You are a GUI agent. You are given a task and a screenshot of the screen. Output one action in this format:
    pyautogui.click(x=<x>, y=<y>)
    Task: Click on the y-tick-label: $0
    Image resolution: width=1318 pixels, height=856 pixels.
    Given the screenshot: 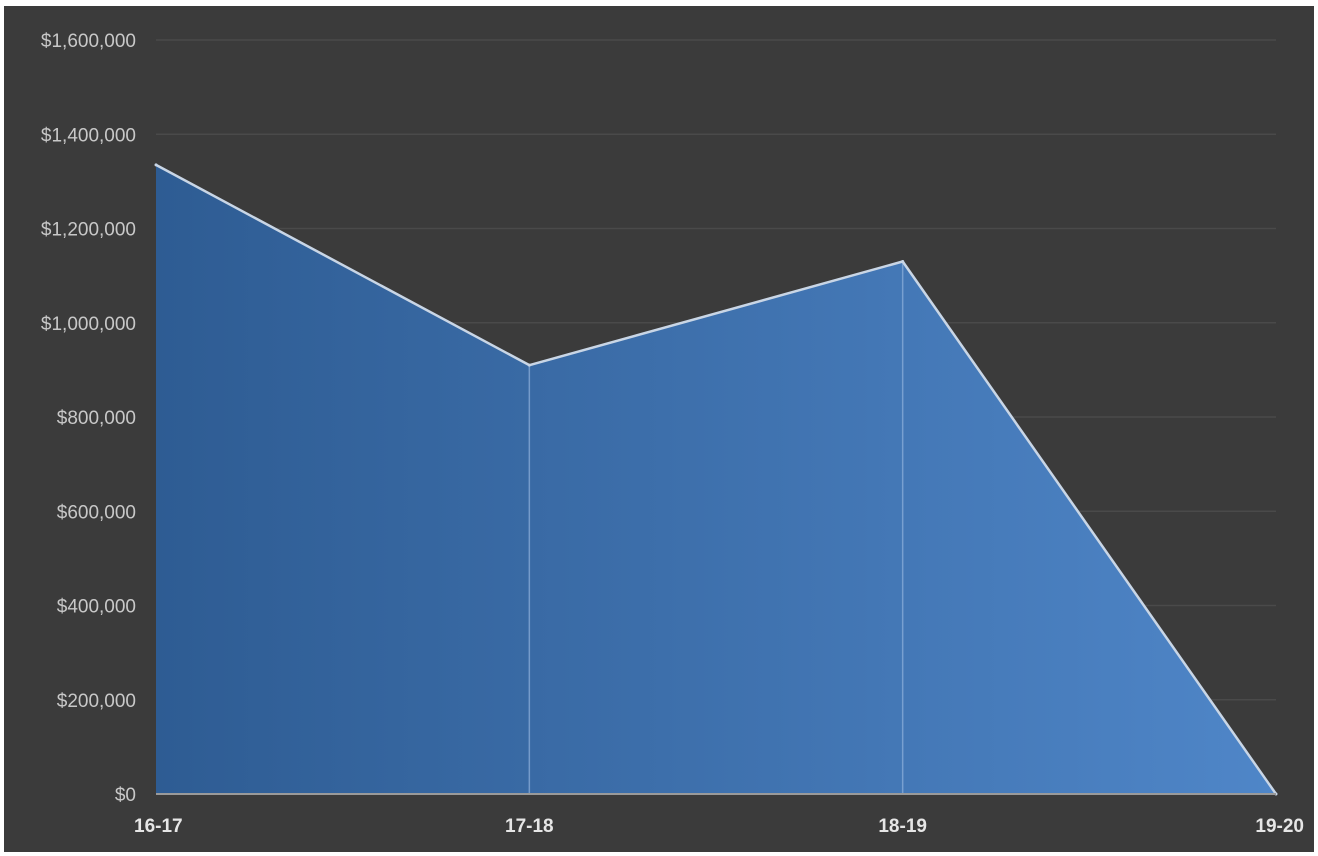 What is the action you would take?
    pyautogui.click(x=125, y=795)
    